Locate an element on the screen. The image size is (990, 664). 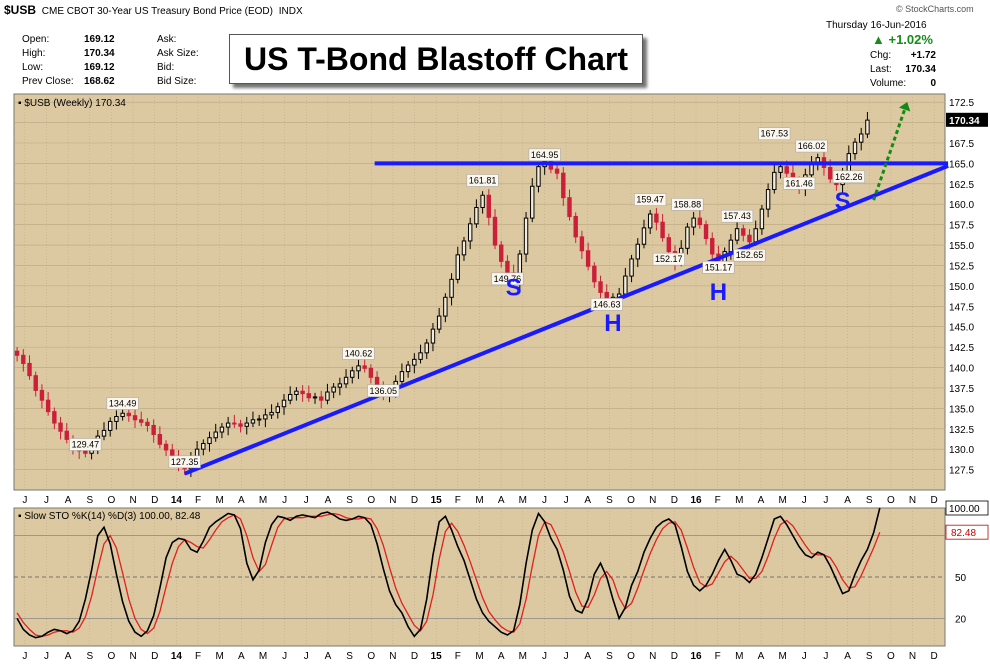
price-annotation: 152.17 is located at coordinates (669, 259).